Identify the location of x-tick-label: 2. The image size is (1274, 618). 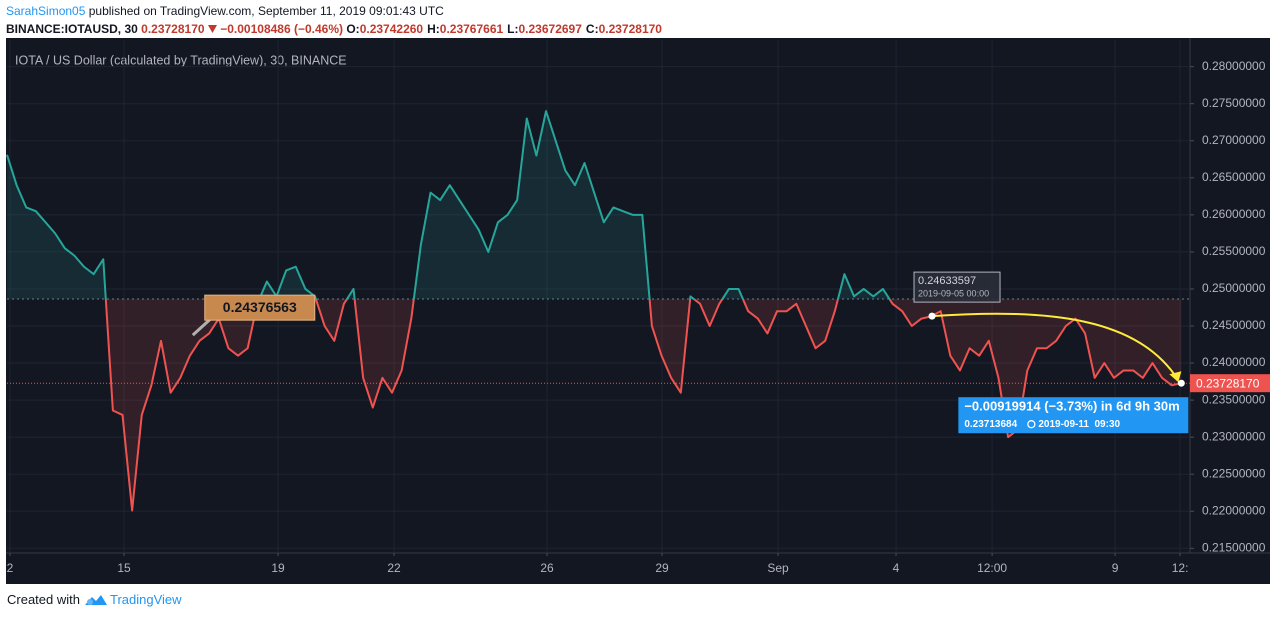
(10, 568).